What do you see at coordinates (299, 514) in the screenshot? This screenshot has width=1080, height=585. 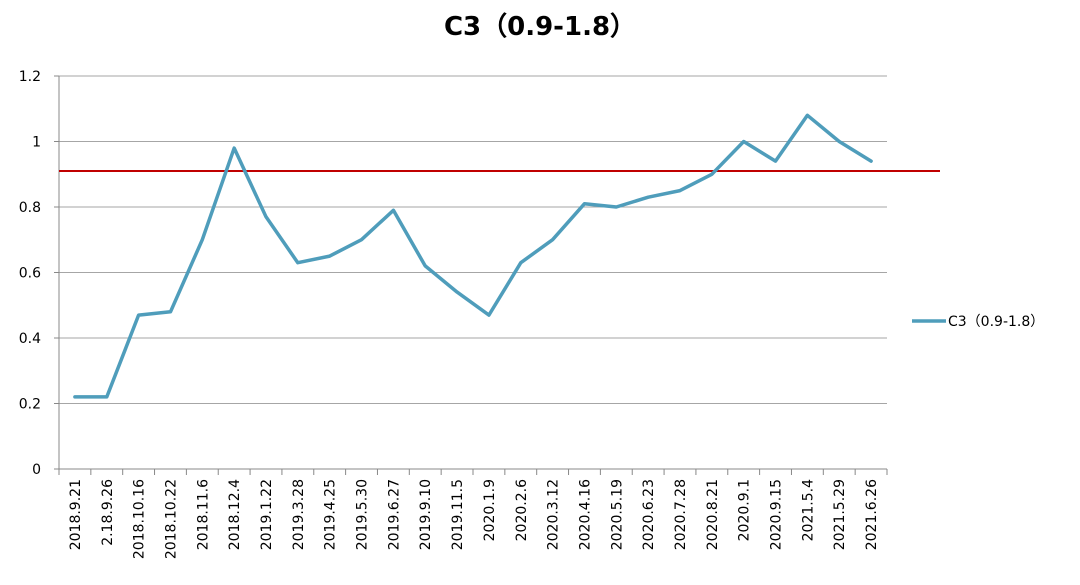 I see `x-tick-label: 2019.3.28` at bounding box center [299, 514].